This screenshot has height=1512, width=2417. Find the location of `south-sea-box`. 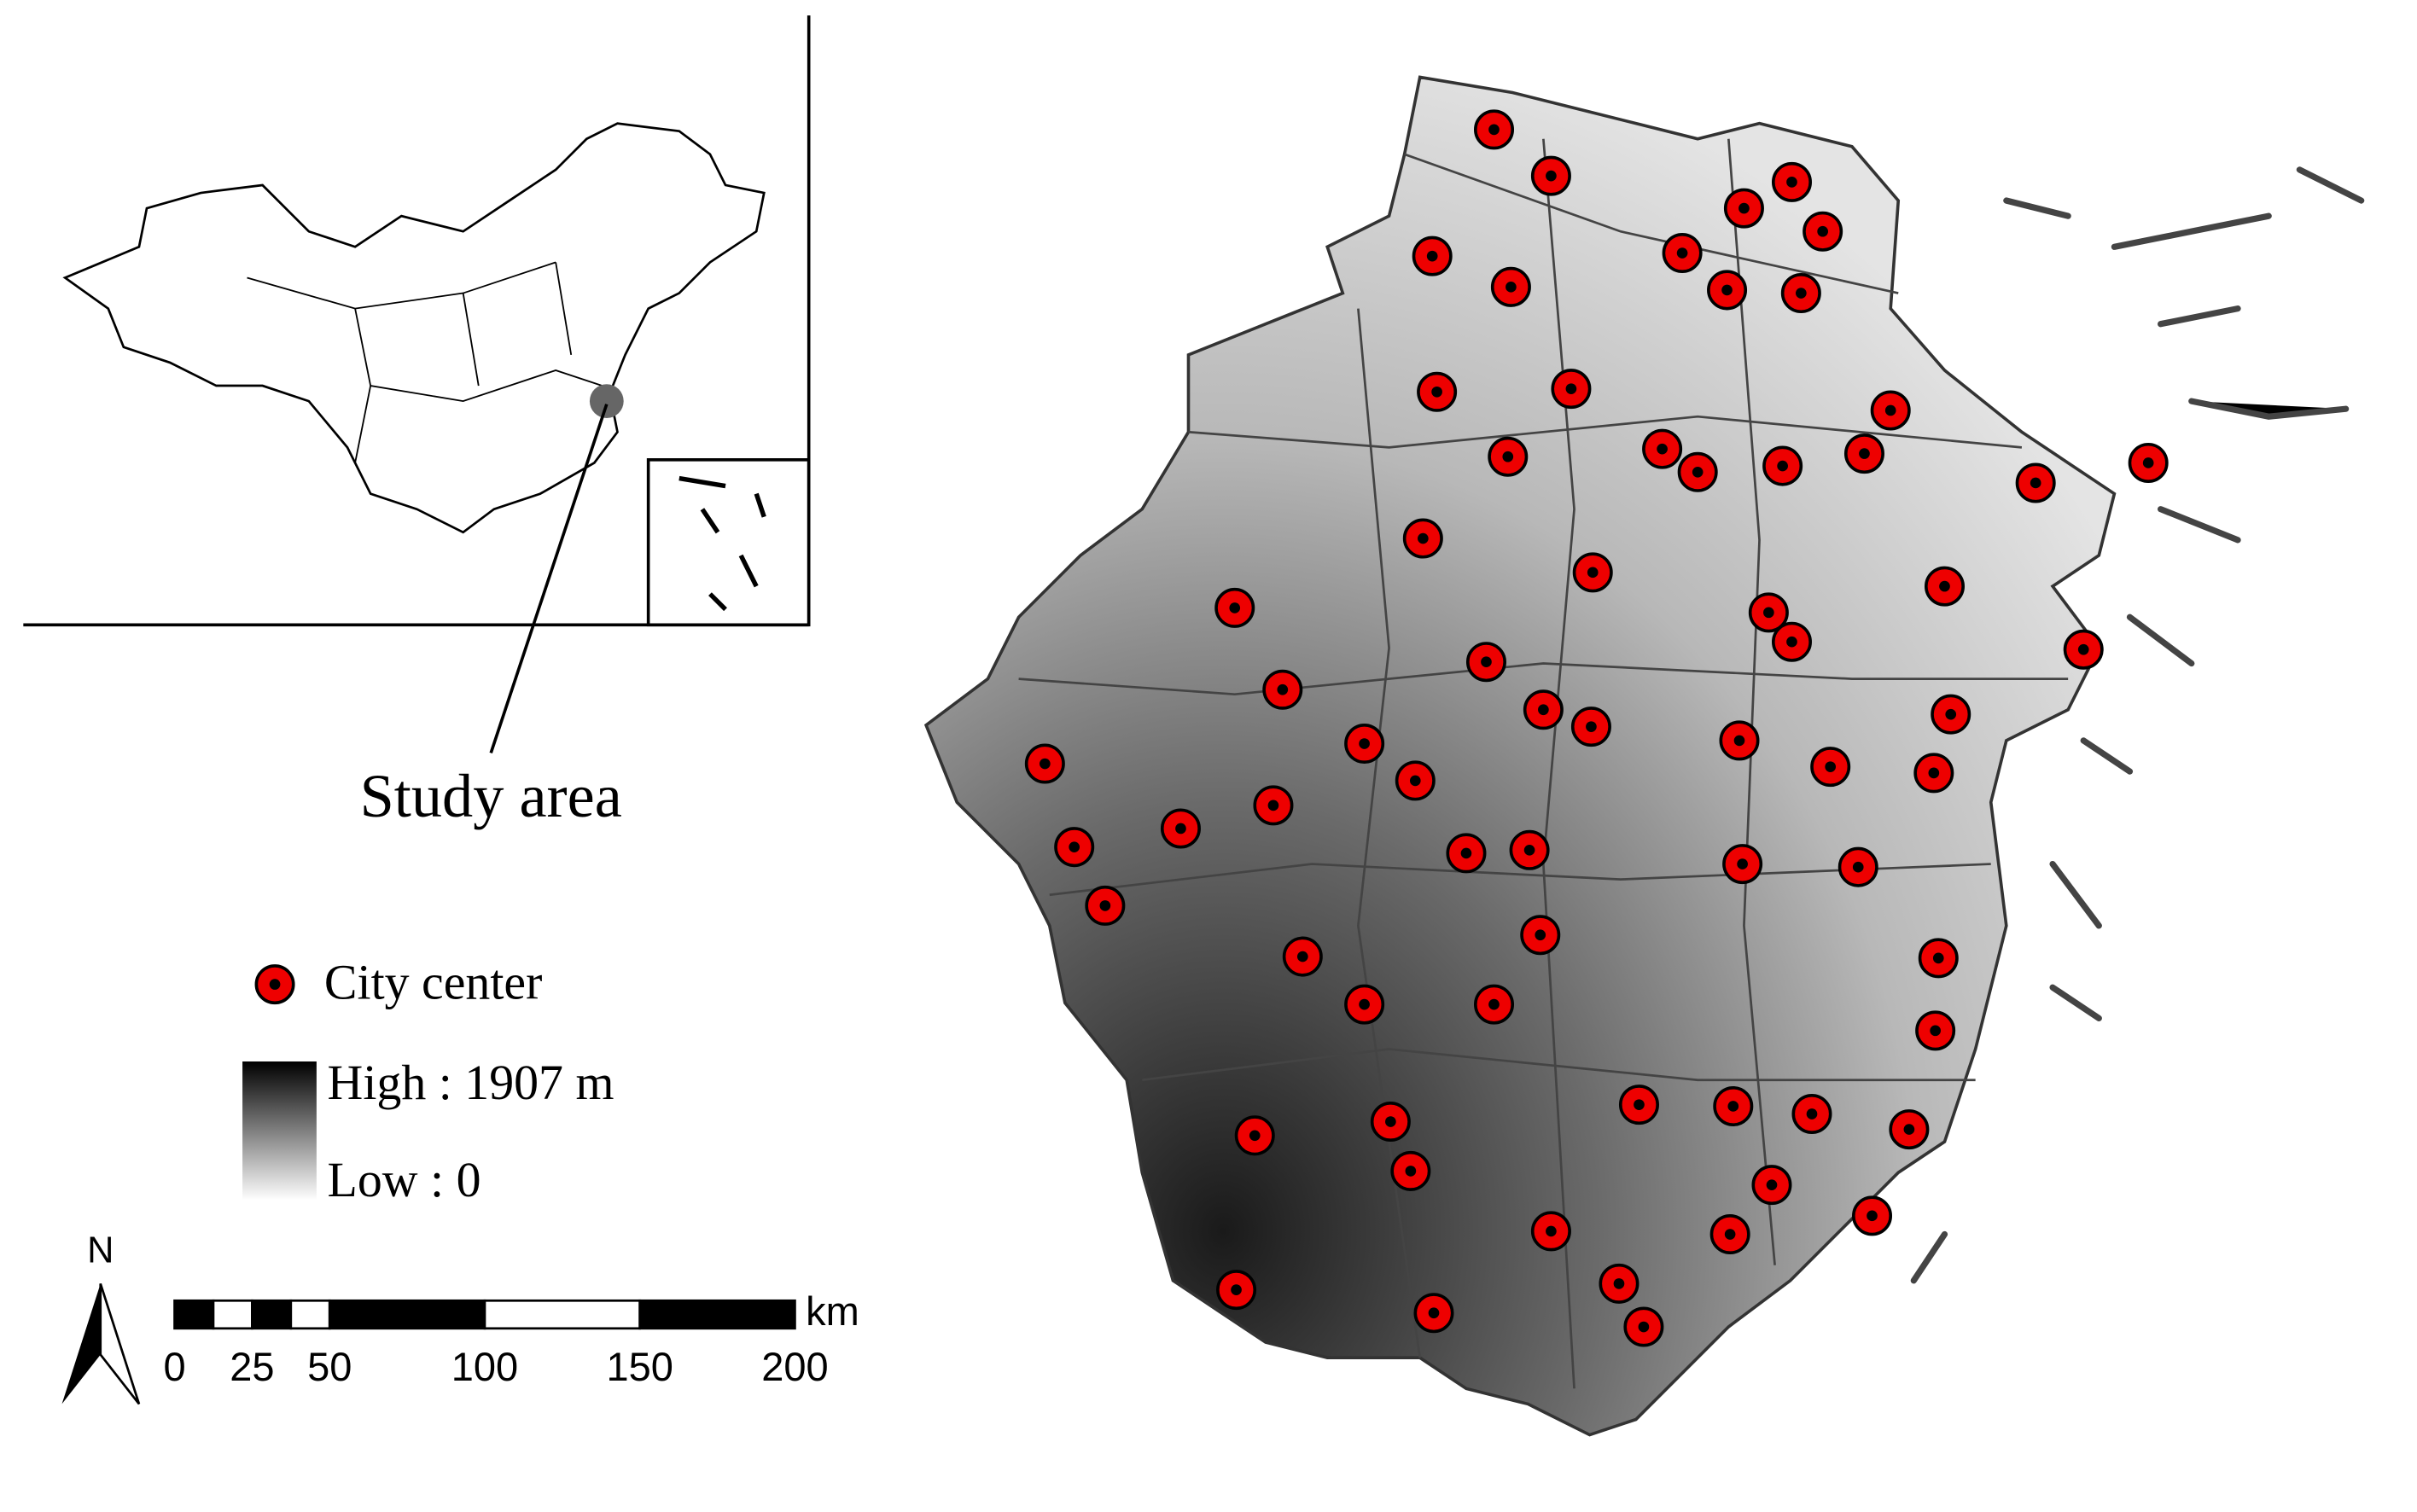

south-sea-box is located at coordinates (729, 542).